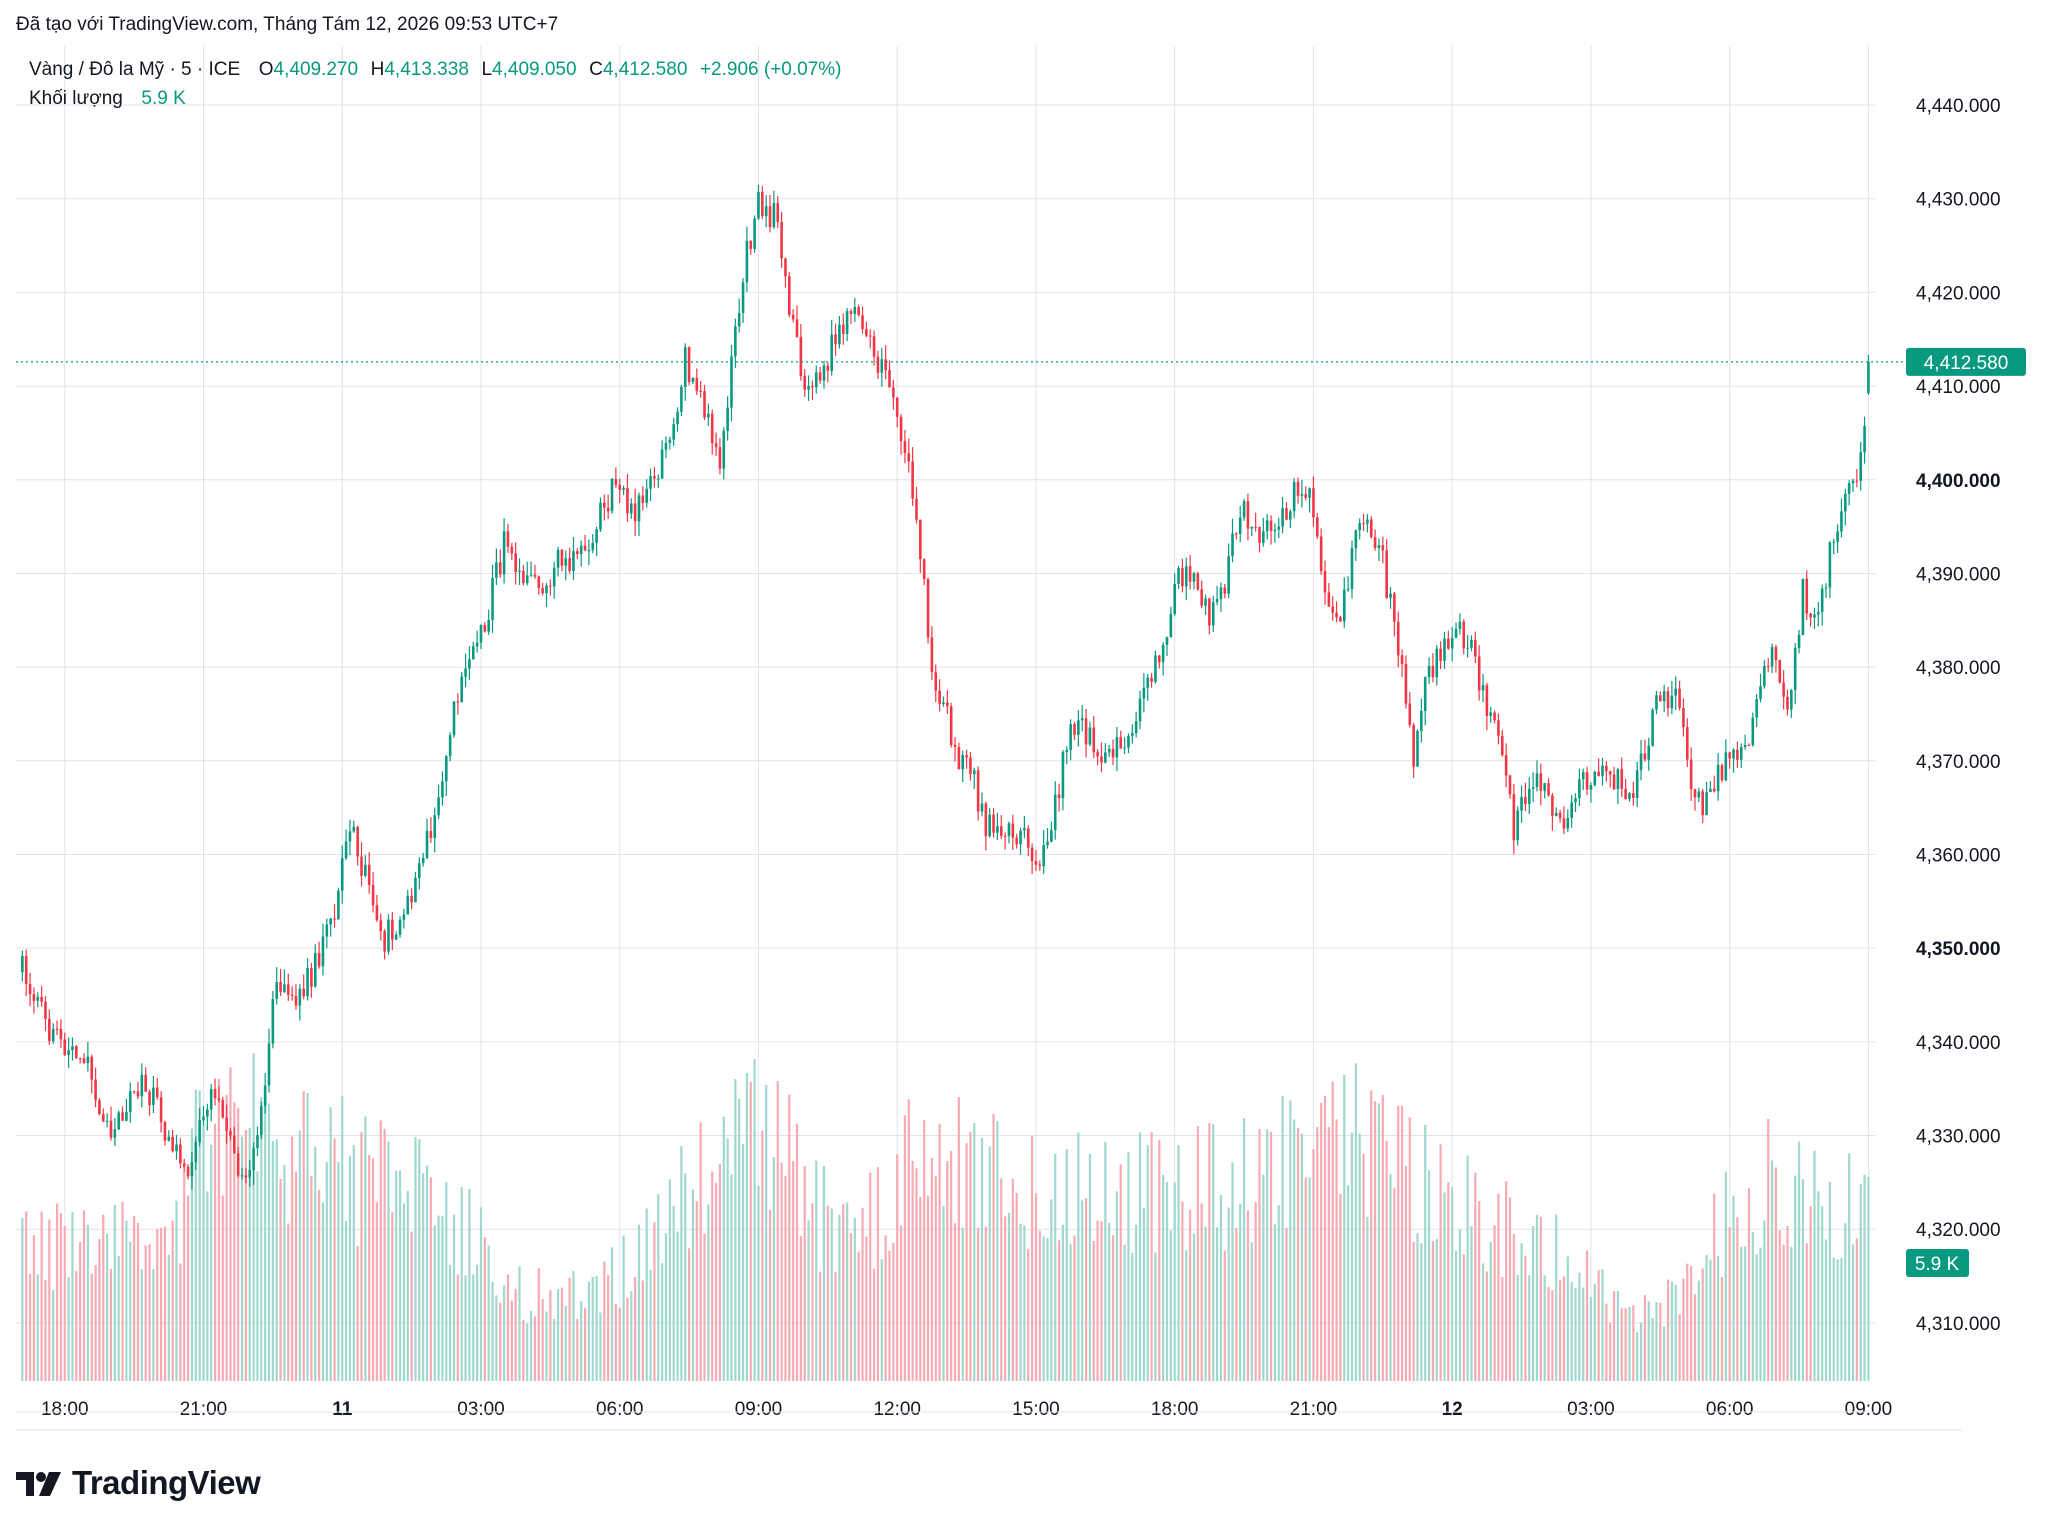 The width and height of the screenshot is (2048, 1529). I want to click on tradingview-logo: TradingView, so click(138, 1482).